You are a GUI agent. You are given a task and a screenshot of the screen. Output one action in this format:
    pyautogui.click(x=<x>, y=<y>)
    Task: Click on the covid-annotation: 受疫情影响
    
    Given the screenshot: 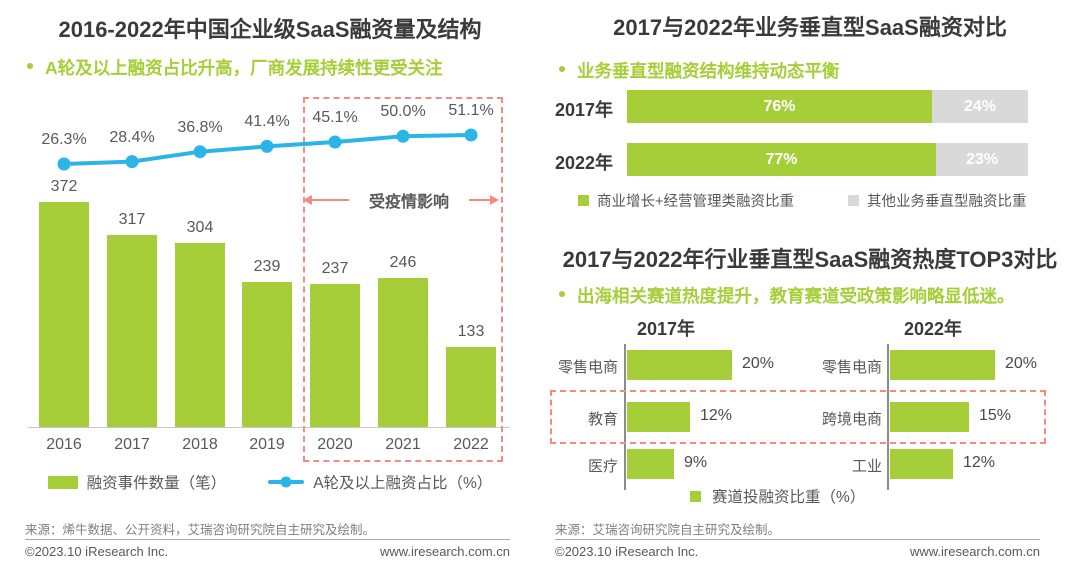 What is the action you would take?
    pyautogui.click(x=401, y=200)
    